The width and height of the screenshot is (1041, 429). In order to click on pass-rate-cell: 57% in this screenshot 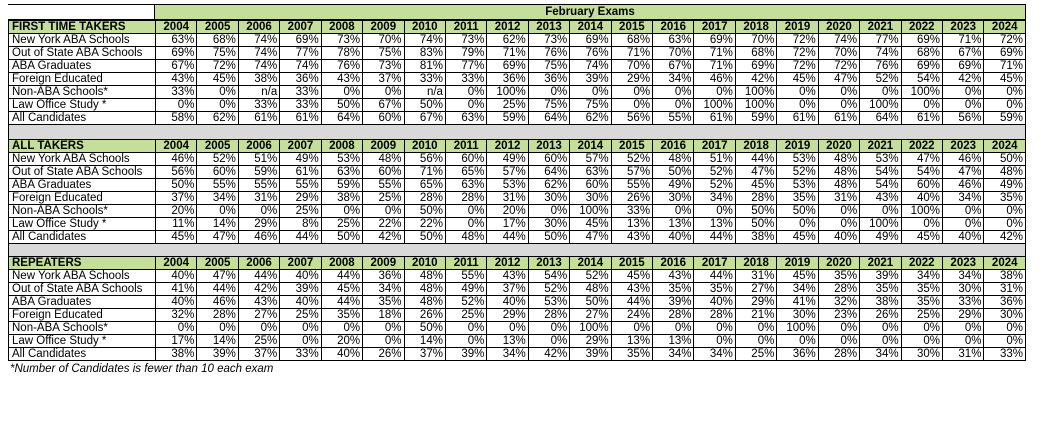, I will do `click(507, 172)`.